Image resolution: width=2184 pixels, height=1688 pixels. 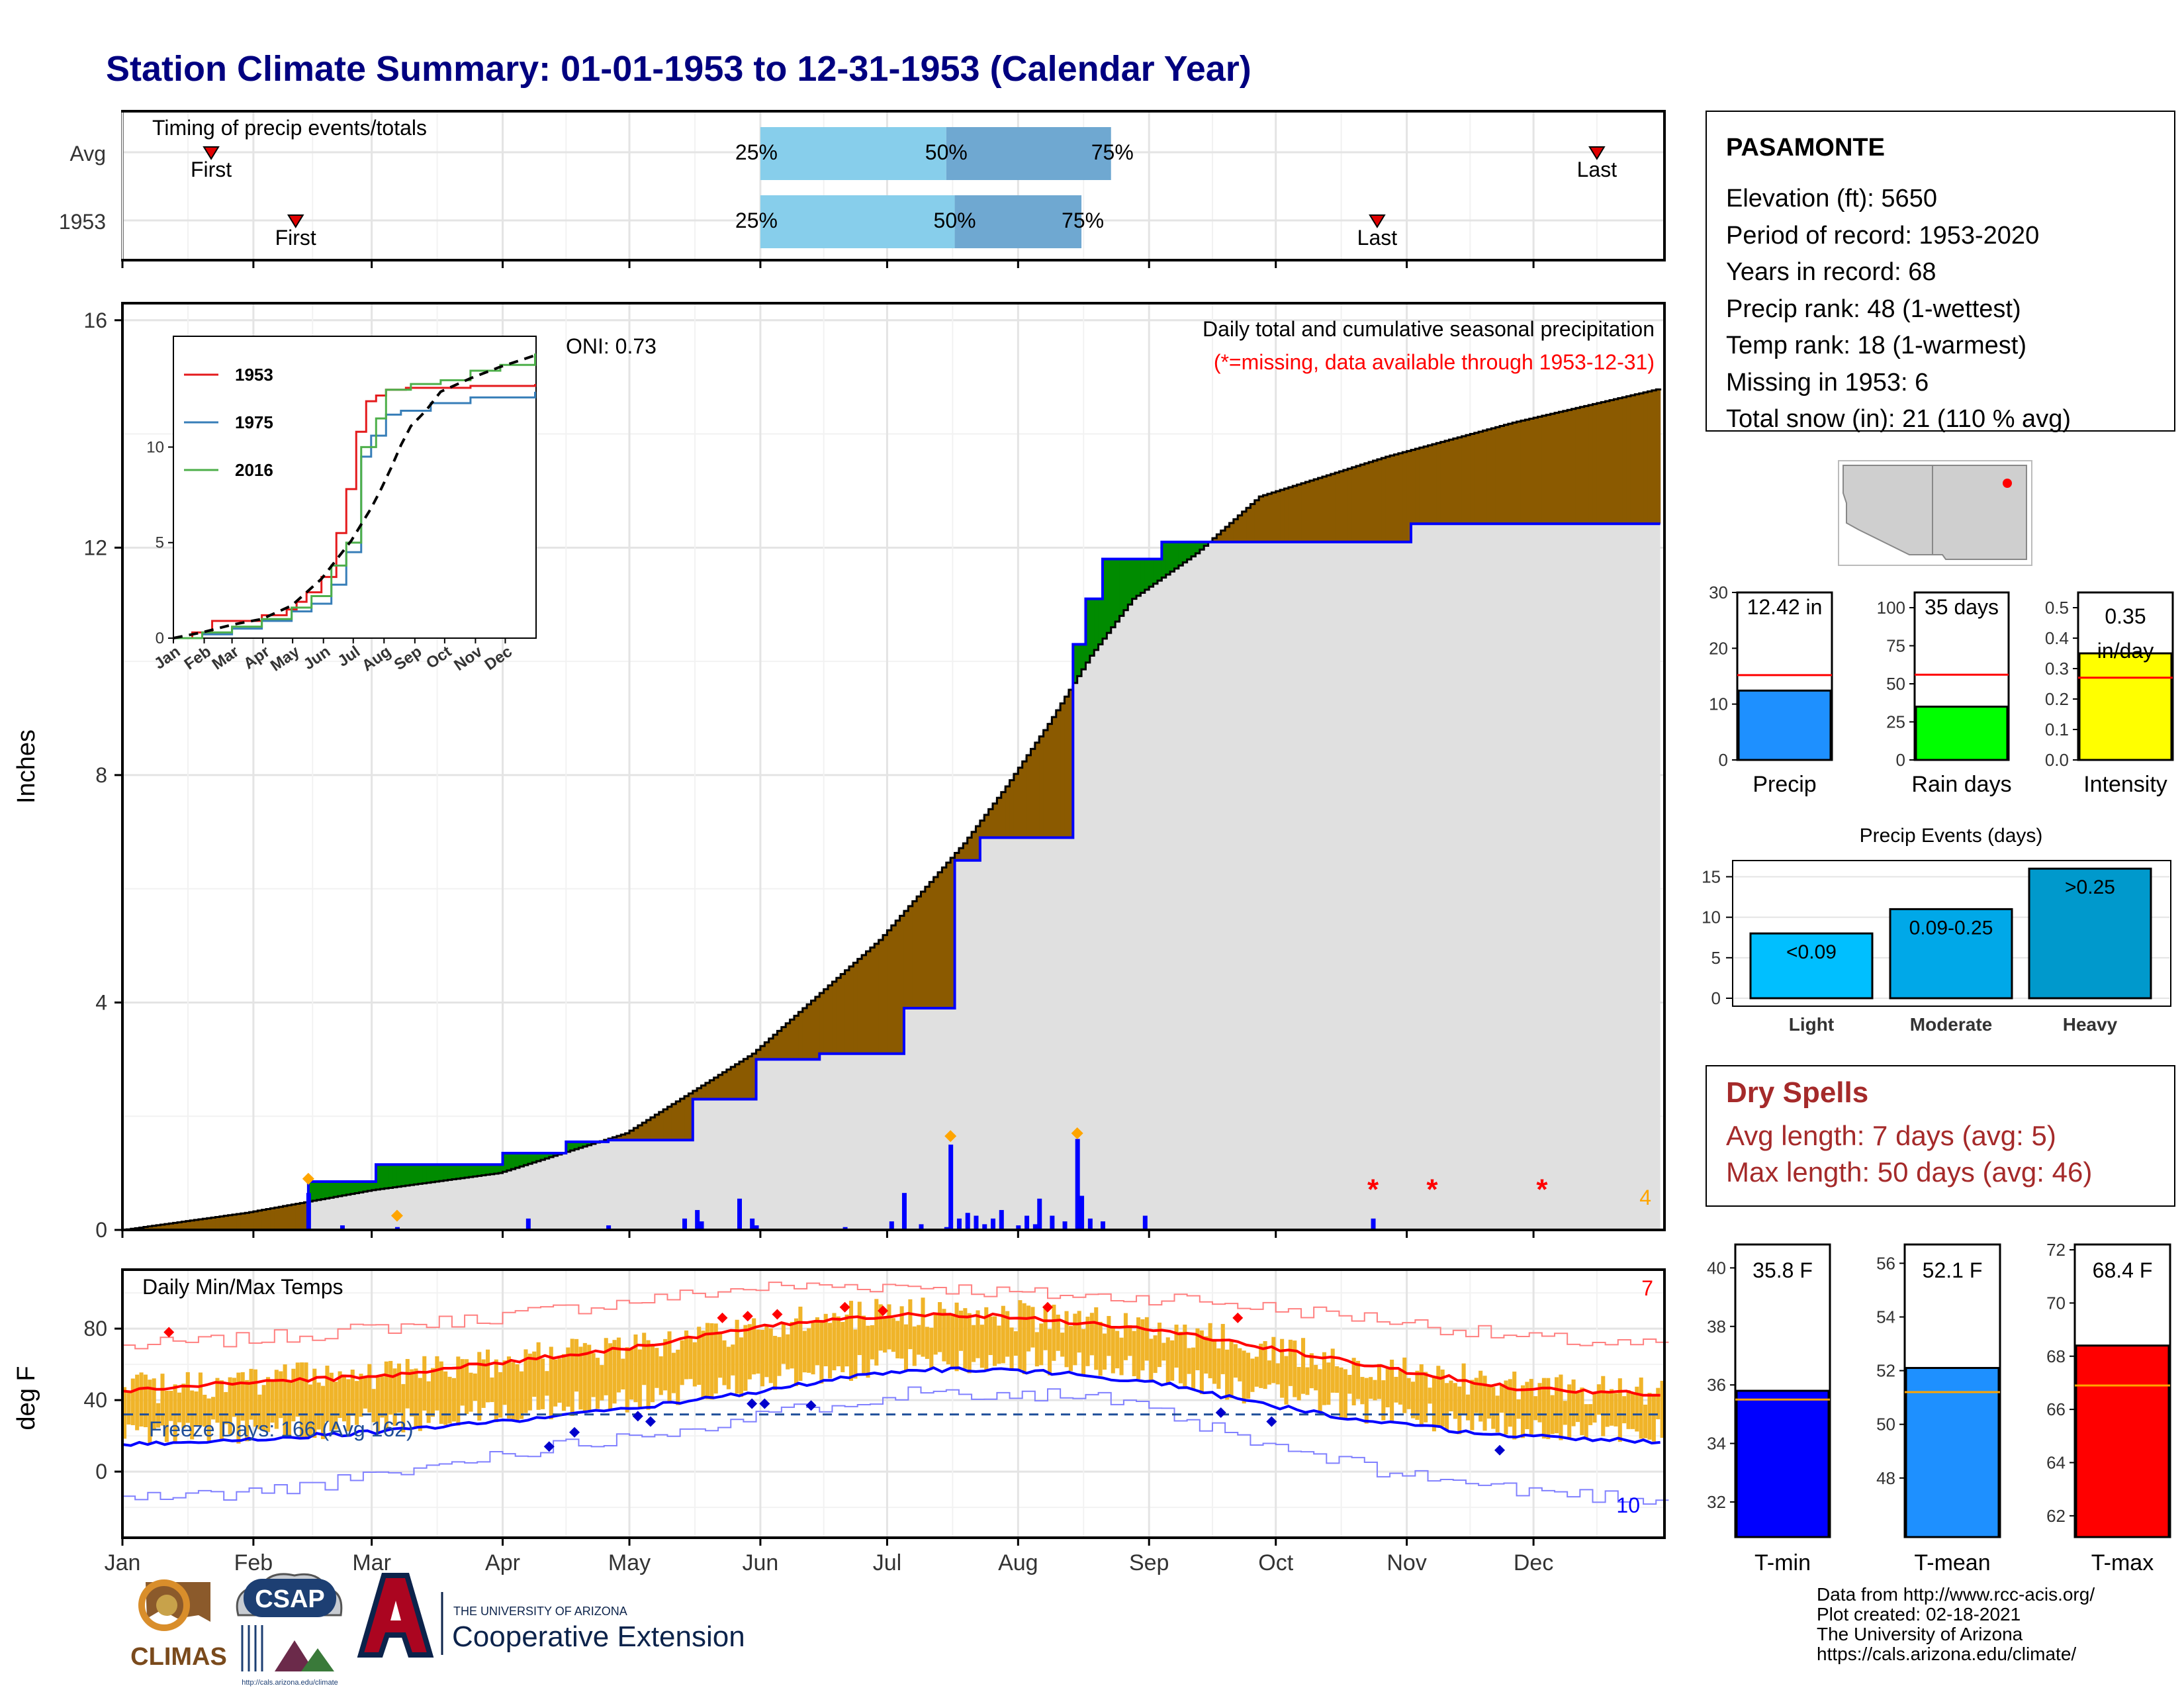 I want to click on temp-chart-value-label: 35.8 F, so click(x=1783, y=1270).